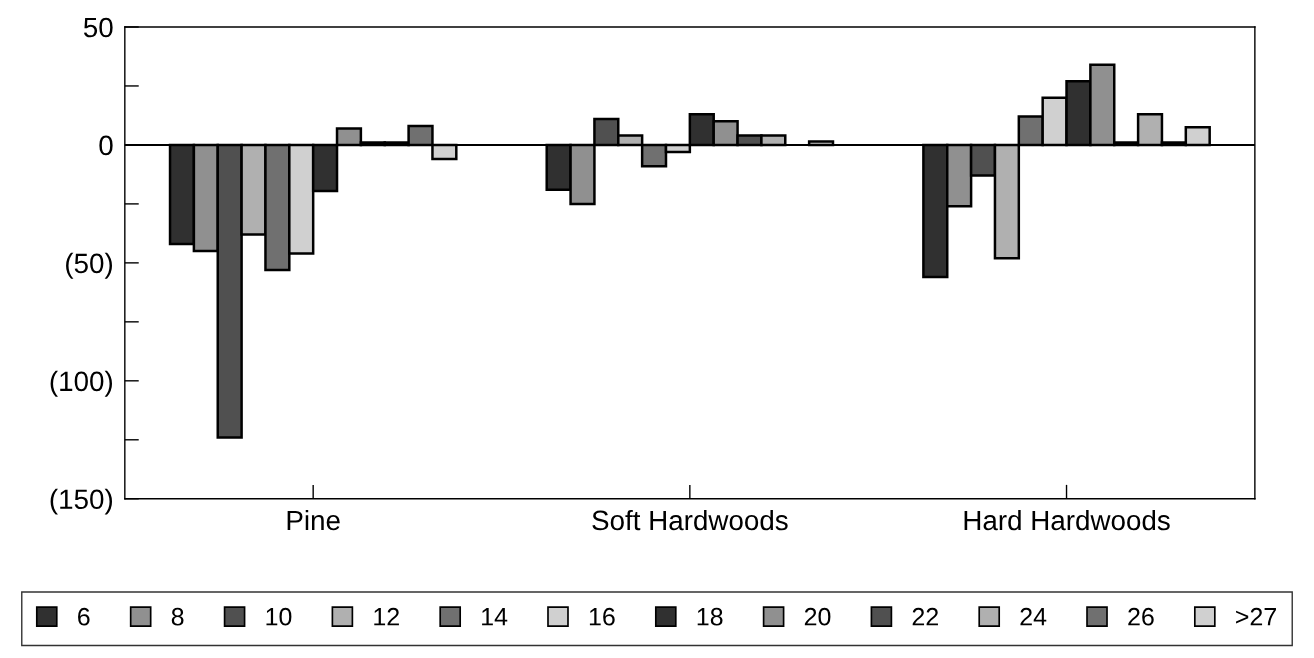  What do you see at coordinates (279, 616) in the screenshot?
I see `legend-label: 10` at bounding box center [279, 616].